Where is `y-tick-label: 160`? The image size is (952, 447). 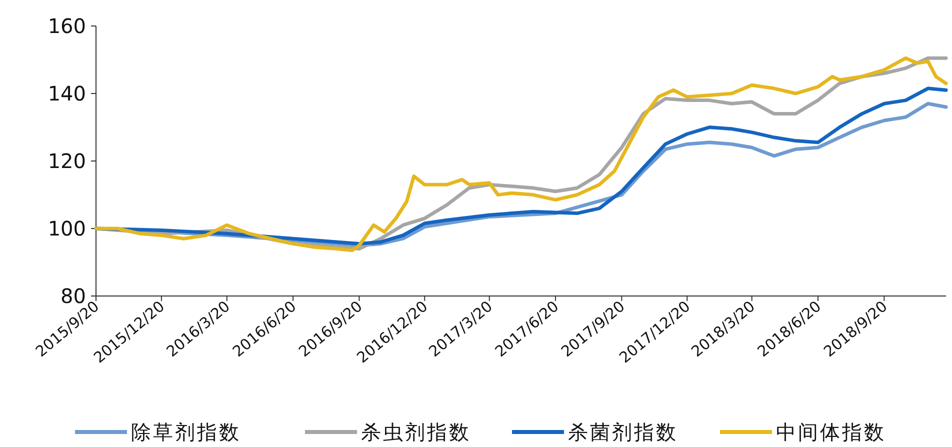
y-tick-label: 160 is located at coordinates (67, 26).